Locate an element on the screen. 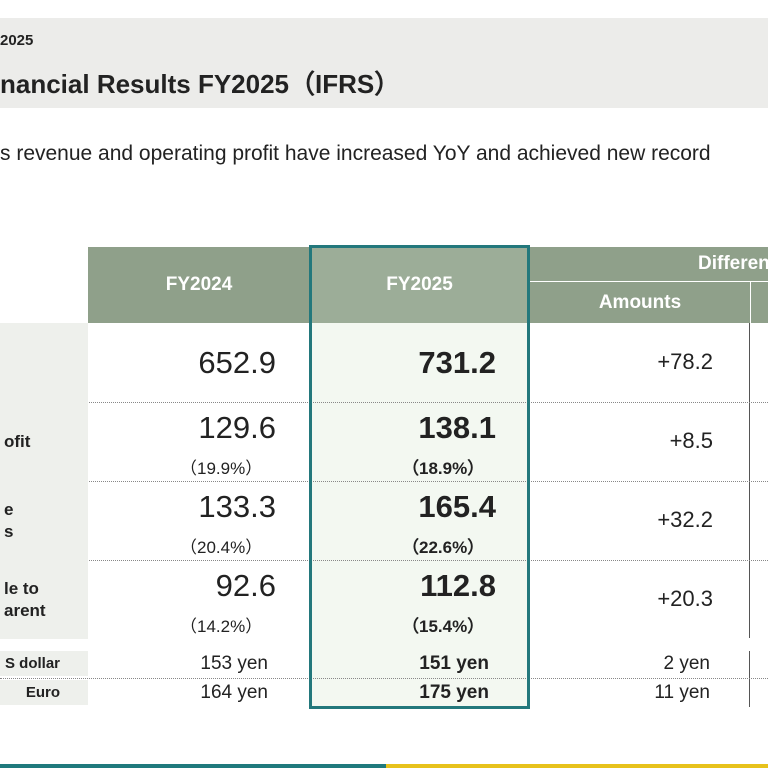  fy2025-ratio: （15.4%） is located at coordinates (443, 626).